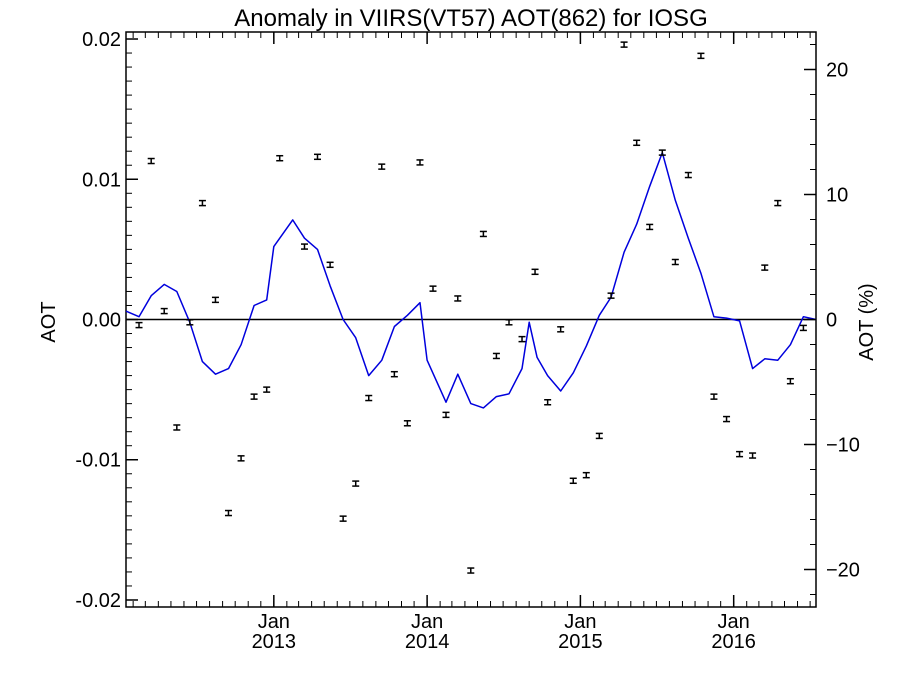 This screenshot has height=675, width=900. What do you see at coordinates (49, 321) in the screenshot?
I see `y-axis-label: AOT` at bounding box center [49, 321].